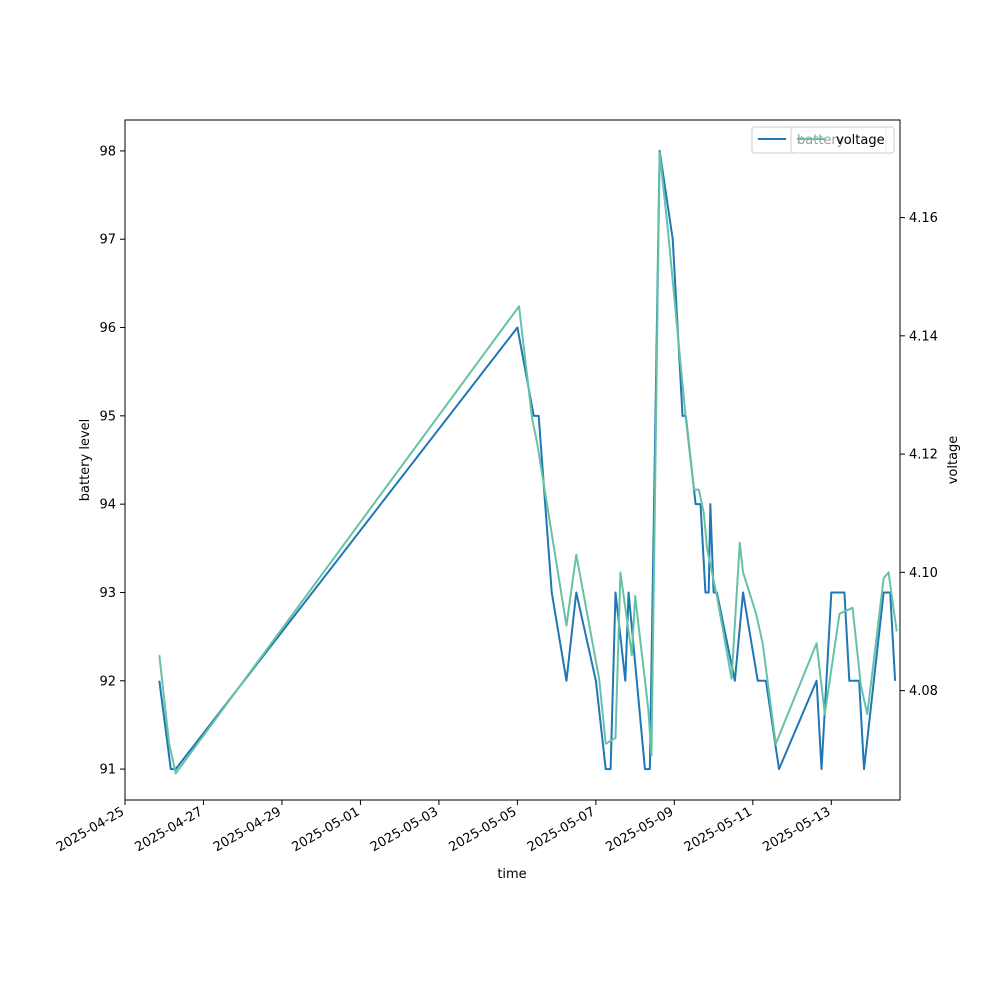  Describe the element at coordinates (247, 829) in the screenshot. I see `x-tick-label: 2025-04-29` at that location.